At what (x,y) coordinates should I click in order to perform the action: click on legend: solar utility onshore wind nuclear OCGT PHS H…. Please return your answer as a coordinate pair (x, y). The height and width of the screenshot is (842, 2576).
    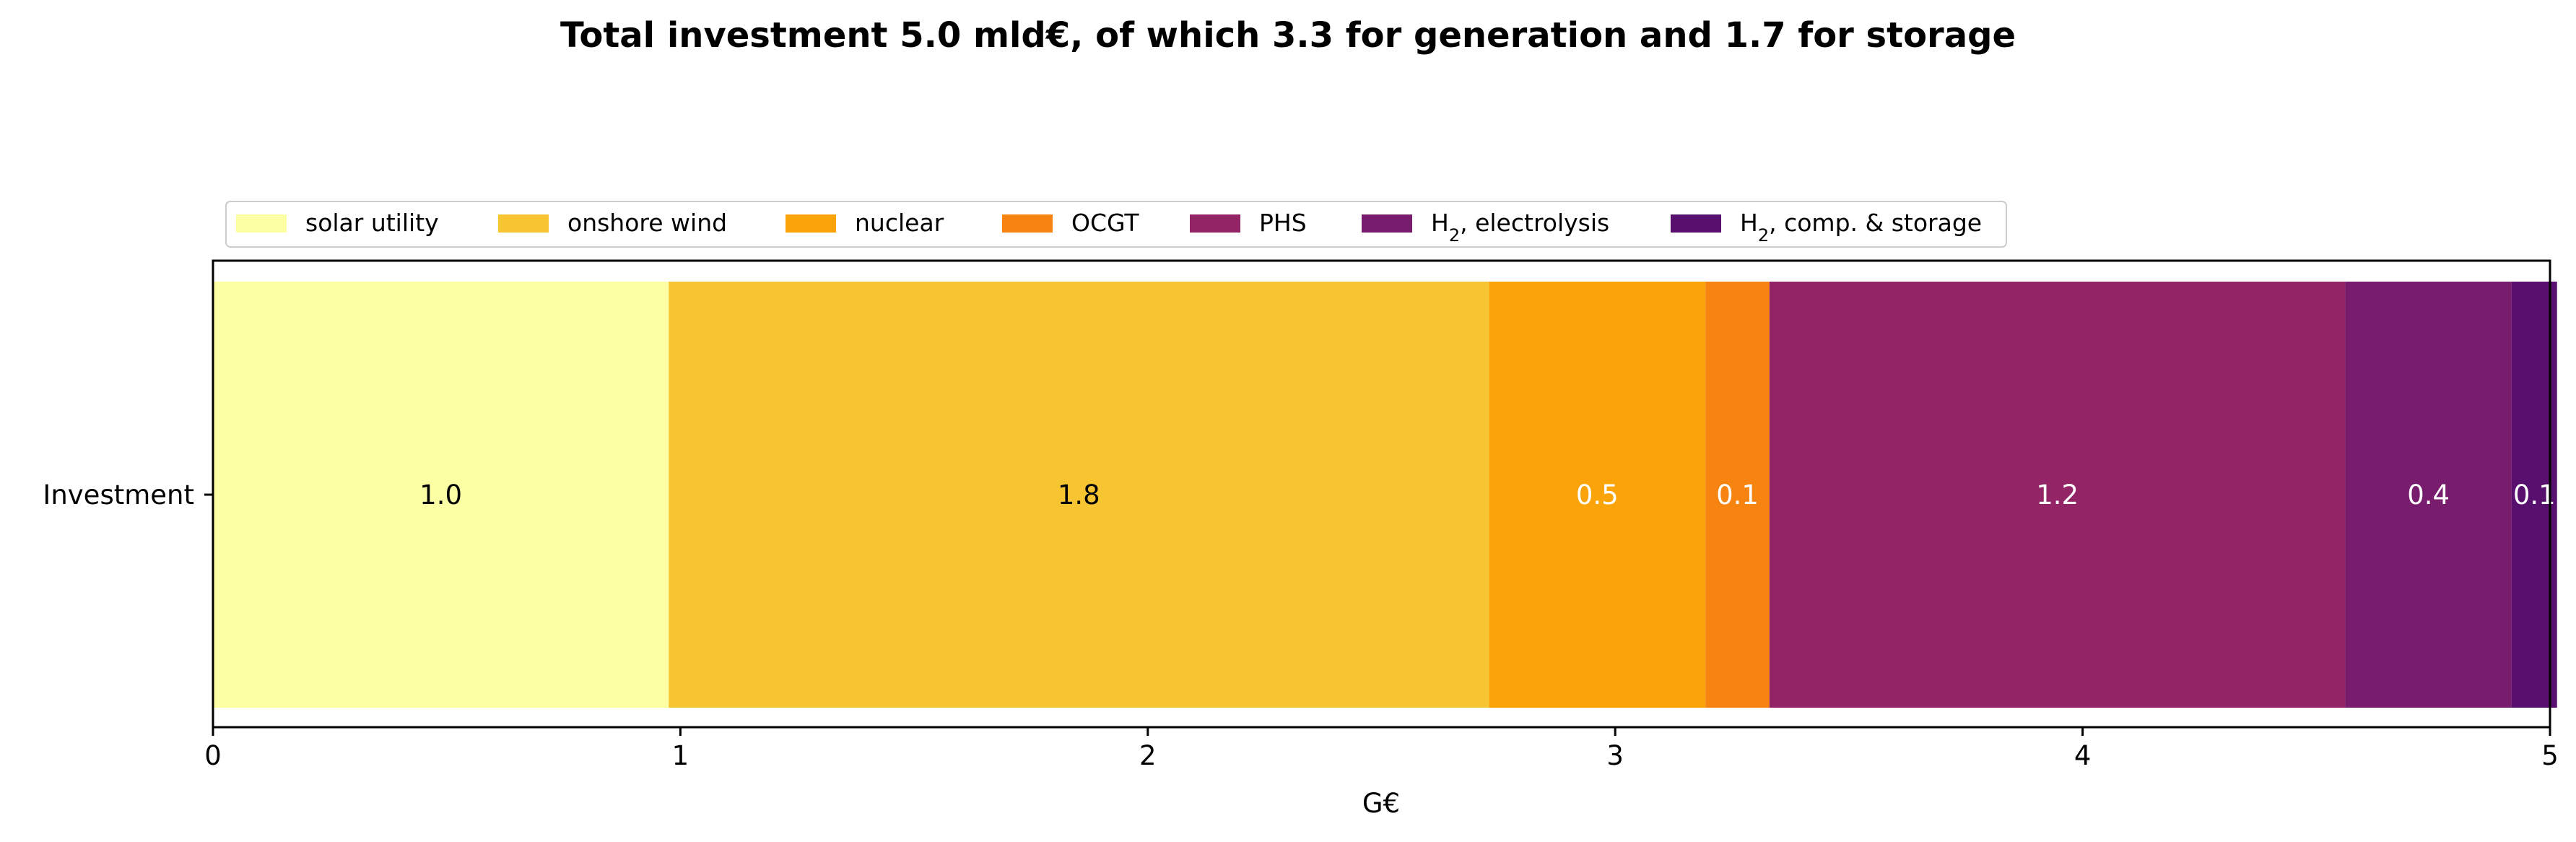
    Looking at the image, I should click on (1116, 225).